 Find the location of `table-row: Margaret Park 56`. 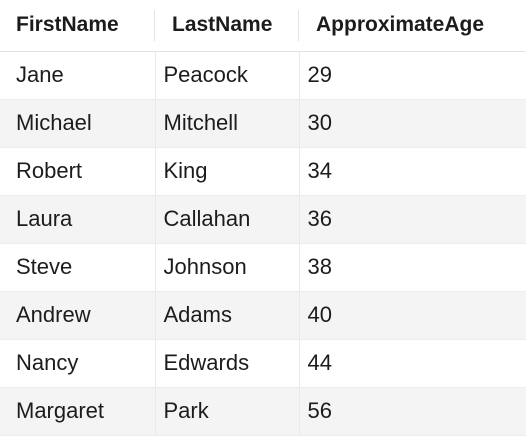

table-row: Margaret Park 56 is located at coordinates (263, 411).